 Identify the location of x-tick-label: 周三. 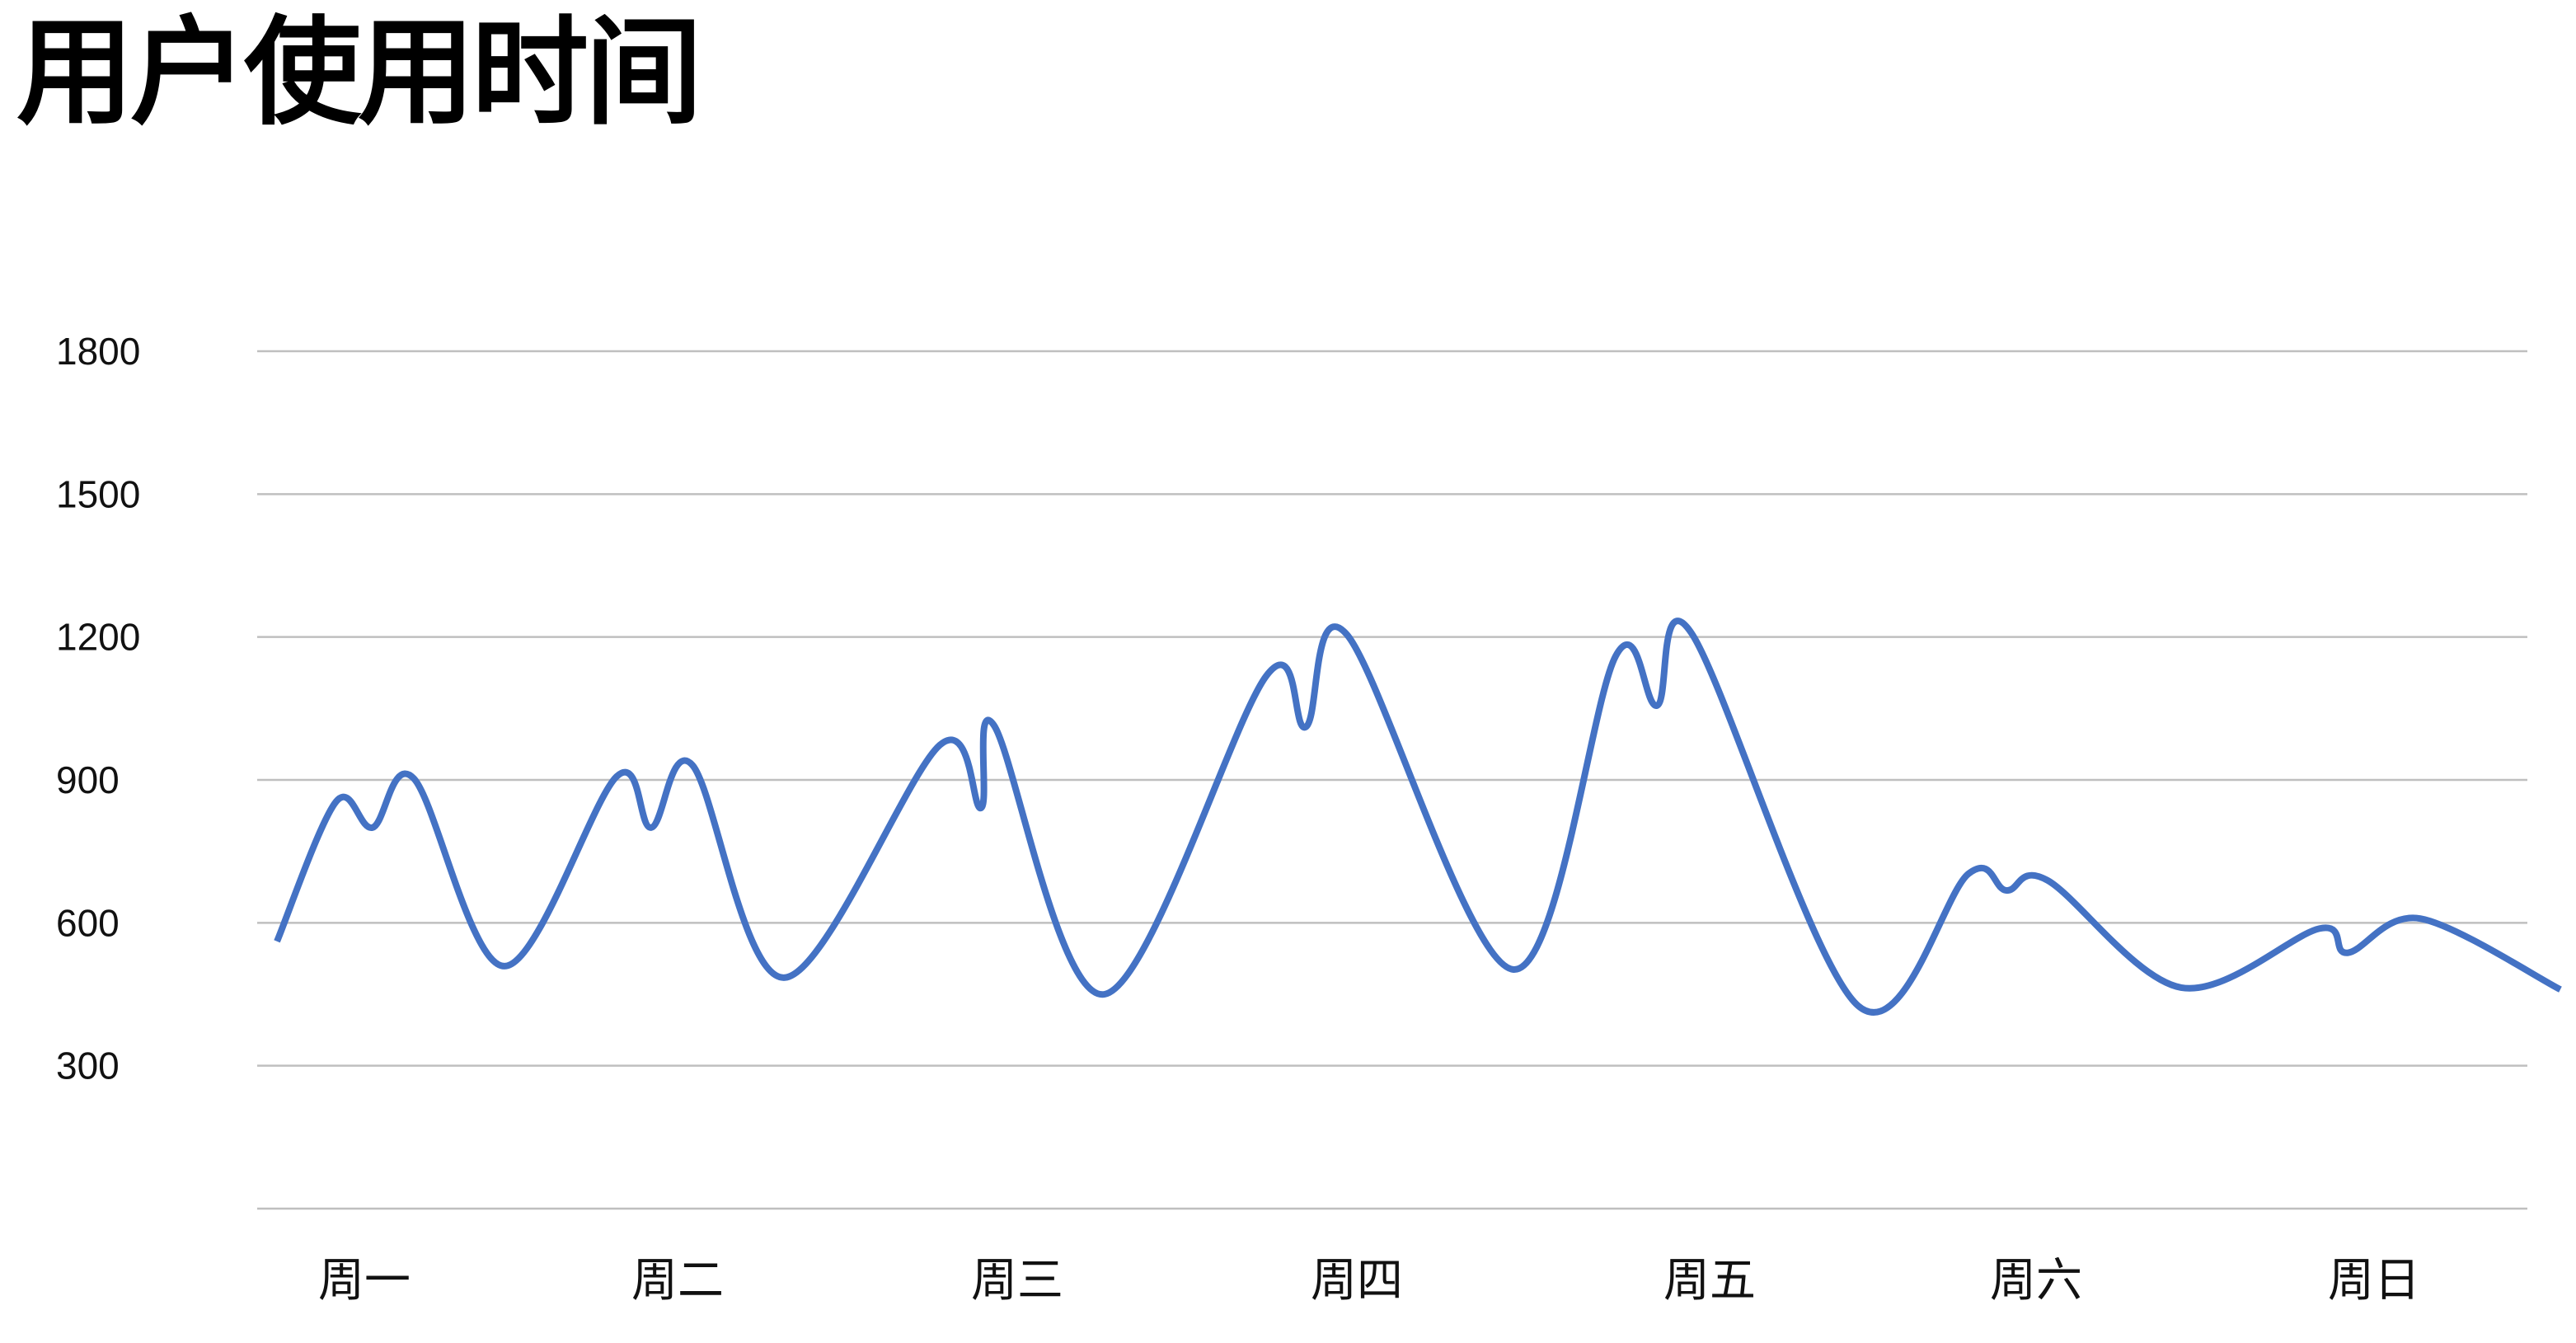
(1017, 1281).